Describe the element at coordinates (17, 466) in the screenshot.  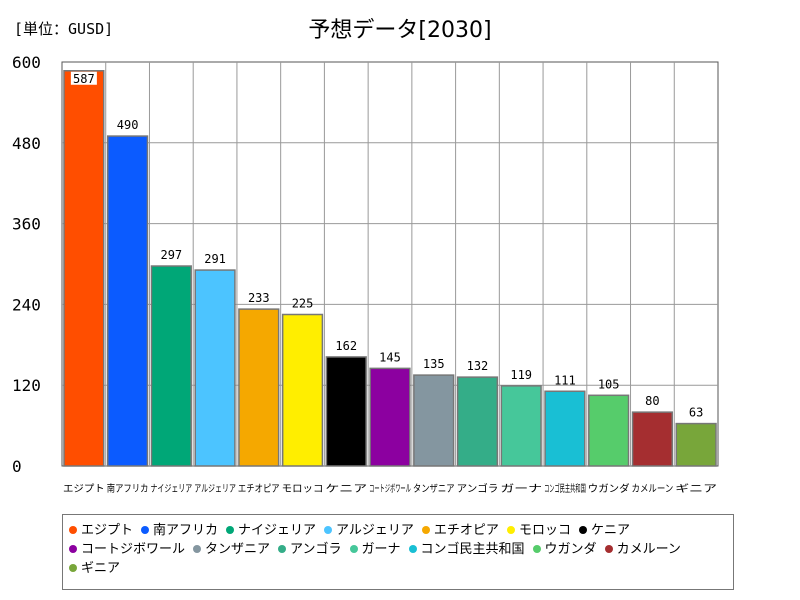
I see `y-tick-label: 0` at that location.